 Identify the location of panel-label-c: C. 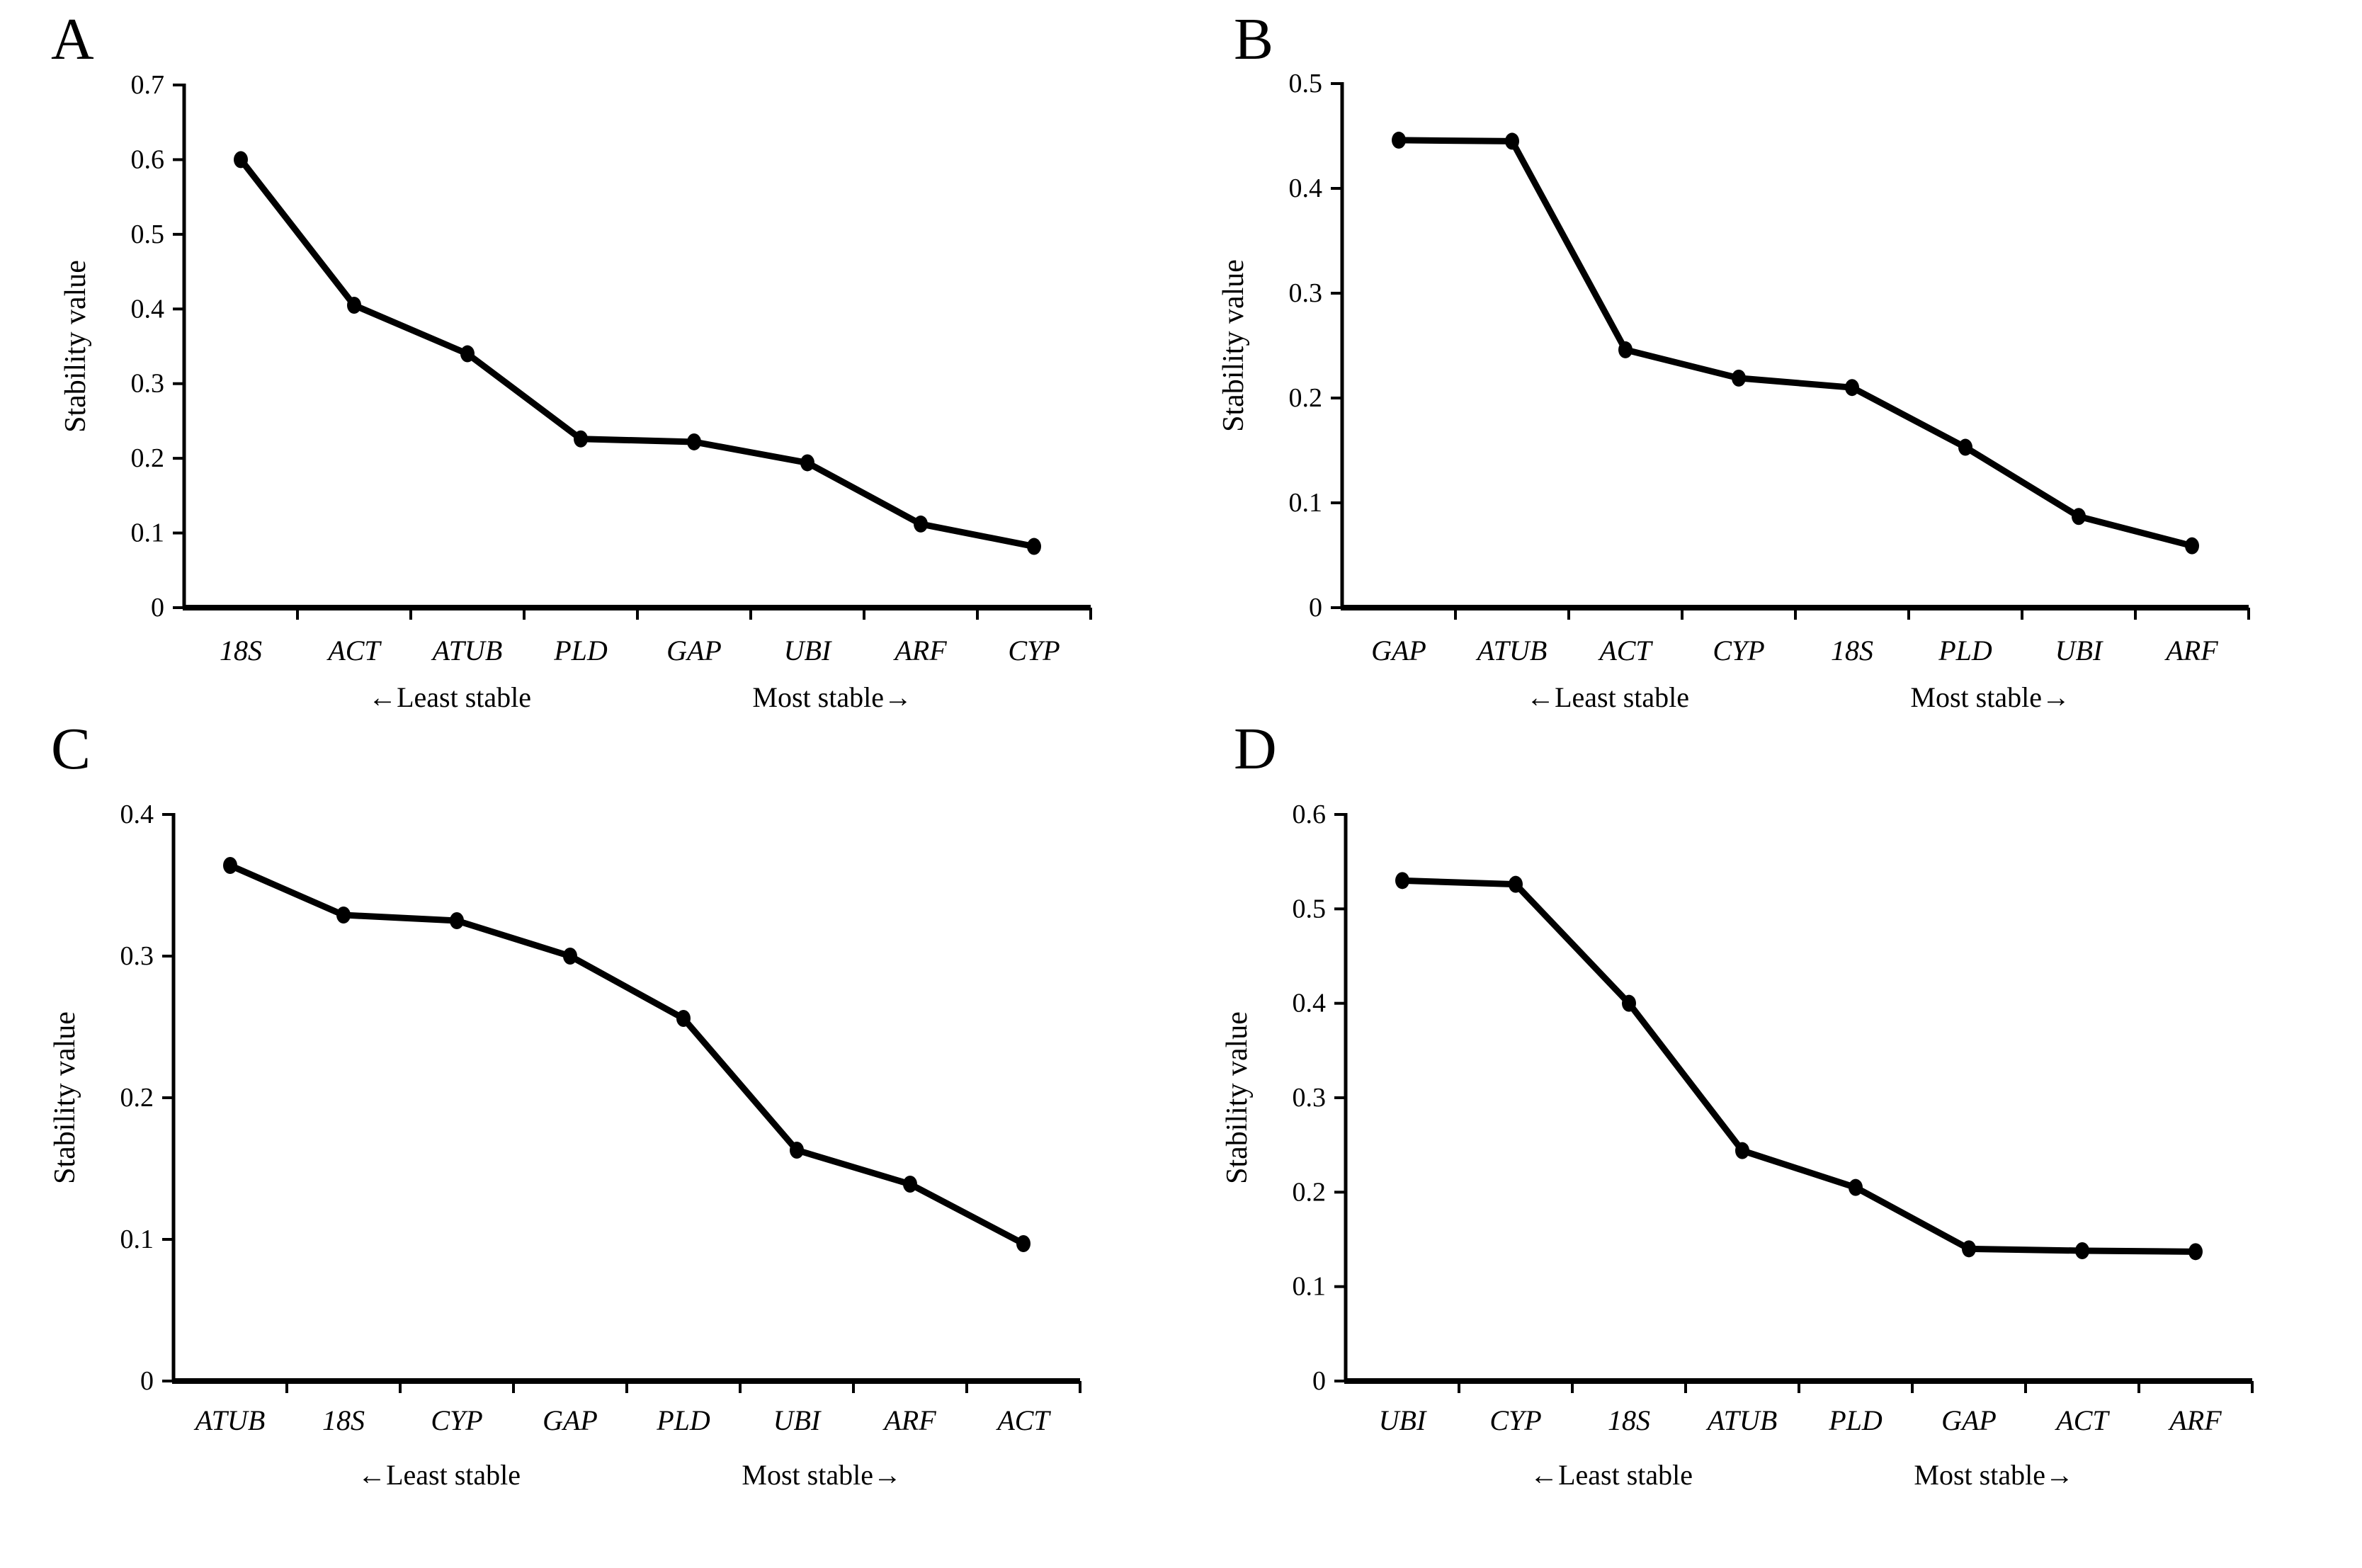
(71, 749).